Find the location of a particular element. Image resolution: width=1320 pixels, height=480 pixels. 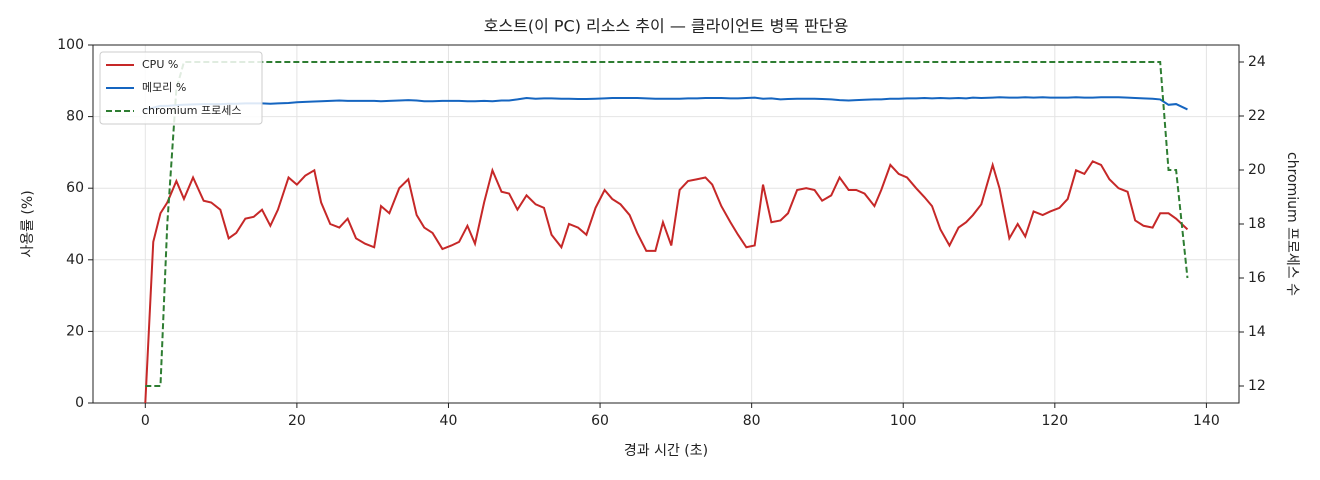

y-tick-label: 40 is located at coordinates (75, 260).